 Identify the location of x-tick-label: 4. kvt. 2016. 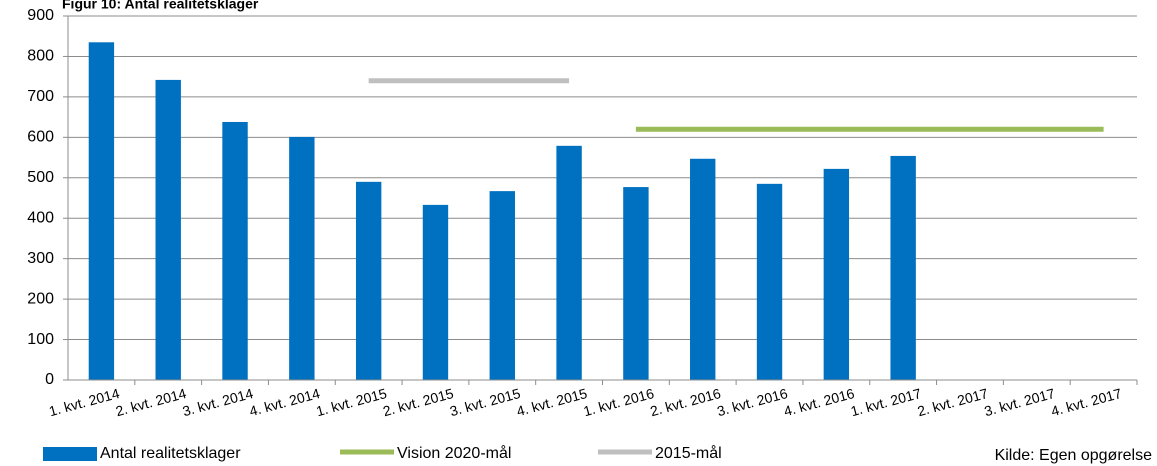
(819, 402).